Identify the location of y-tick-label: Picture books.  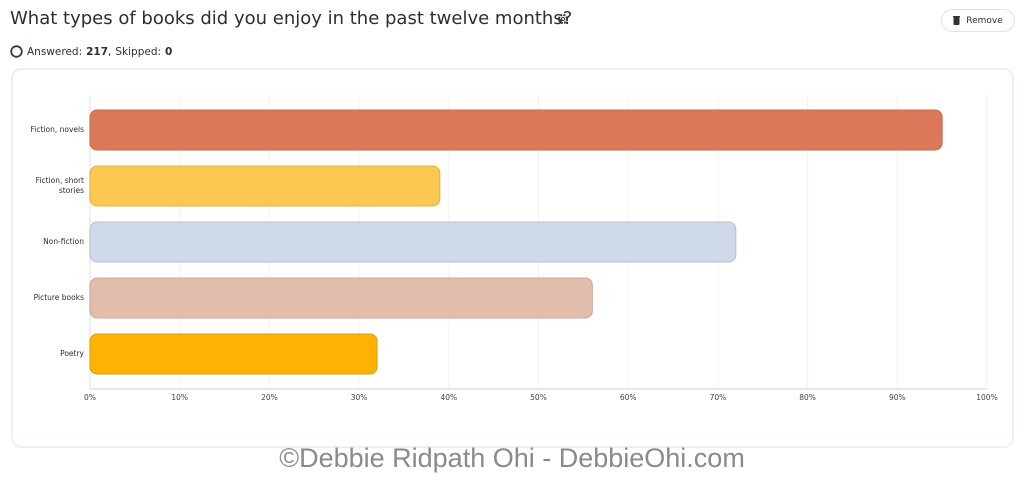
(58, 297).